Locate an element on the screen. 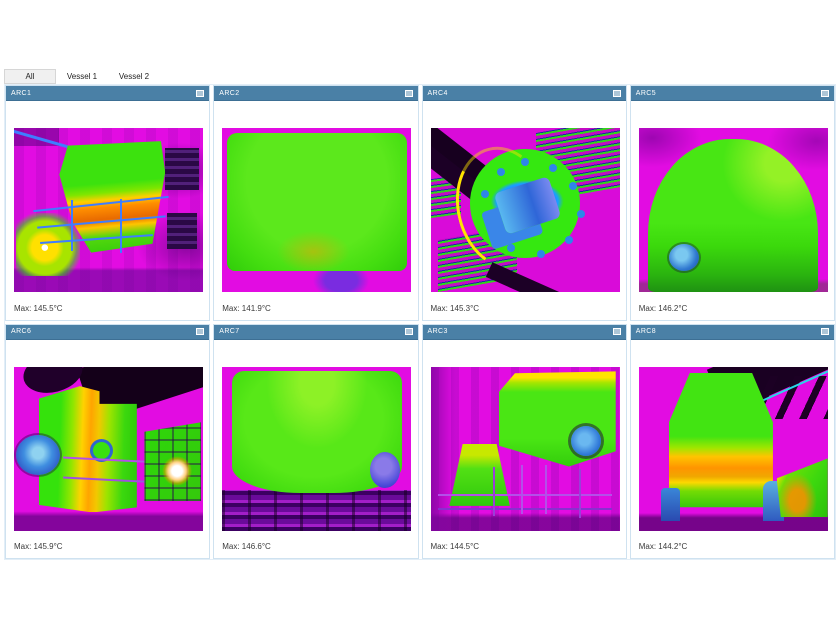 This screenshot has width=840, height=630. camera-panel-arc4: ARC4 Max: 145.3°C is located at coordinates (524, 203).